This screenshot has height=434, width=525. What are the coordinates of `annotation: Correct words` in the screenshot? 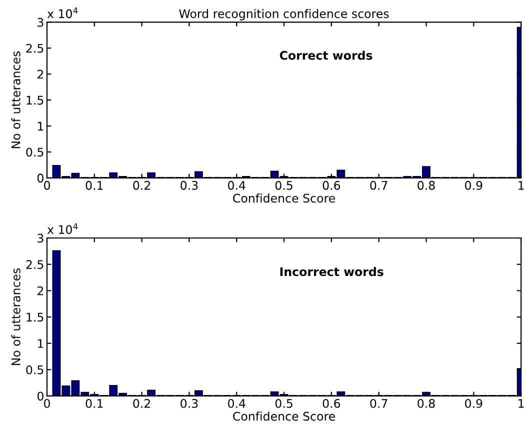 It's located at (326, 55).